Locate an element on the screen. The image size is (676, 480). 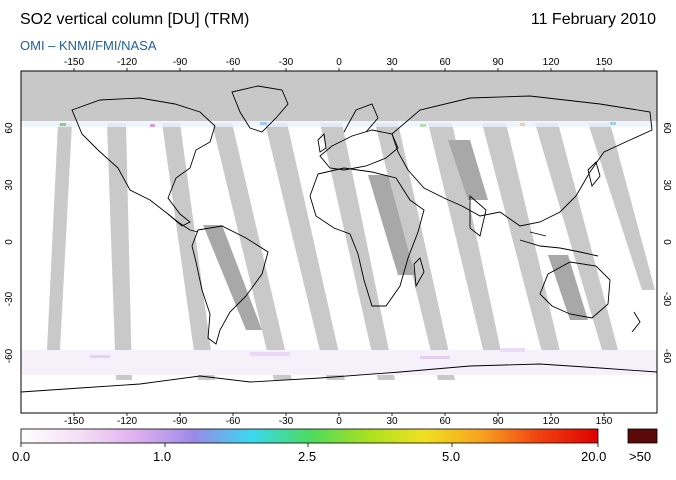
uk-outline is located at coordinates (322, 143).